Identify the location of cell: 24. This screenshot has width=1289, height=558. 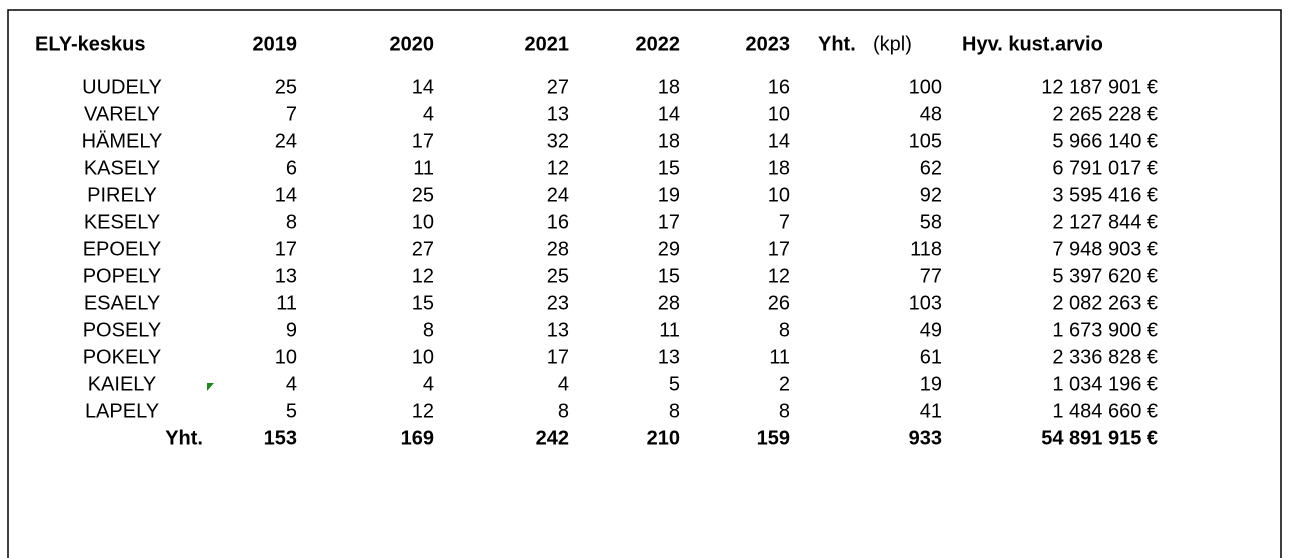
(286, 141).